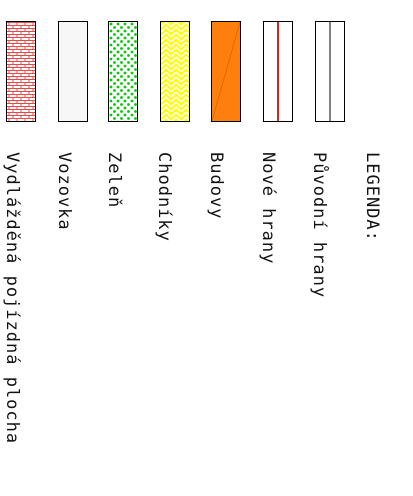 The height and width of the screenshot is (496, 413). I want to click on label-paved-drivable-area: Vydlážděná pojízdná plocha, so click(12, 298).